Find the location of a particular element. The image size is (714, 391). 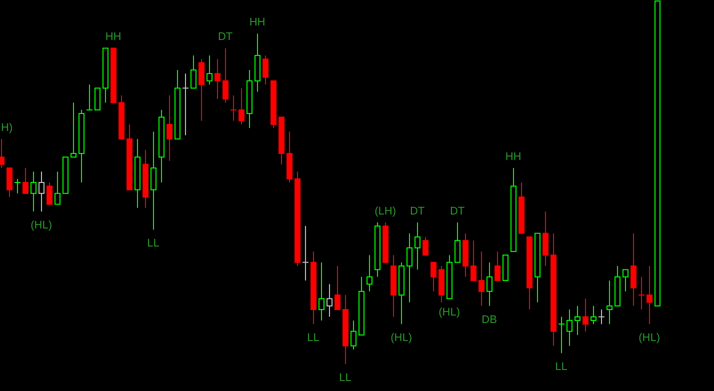

text: (LH) is located at coordinates (385, 211).